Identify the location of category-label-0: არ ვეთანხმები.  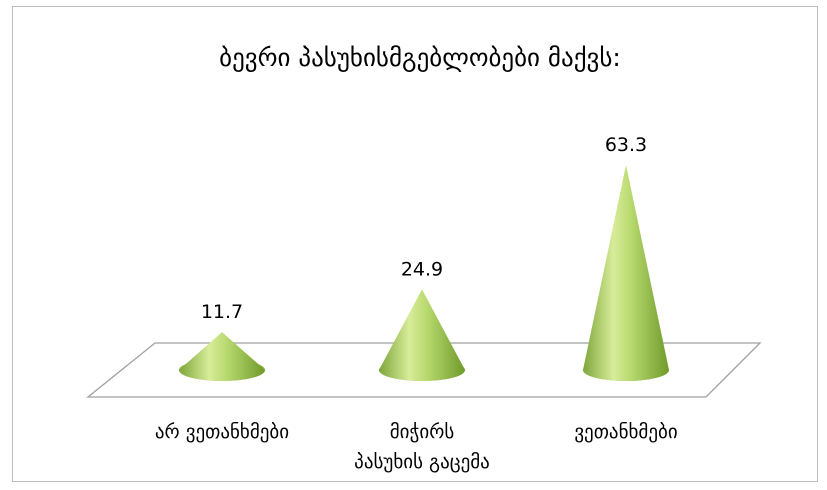
(222, 432).